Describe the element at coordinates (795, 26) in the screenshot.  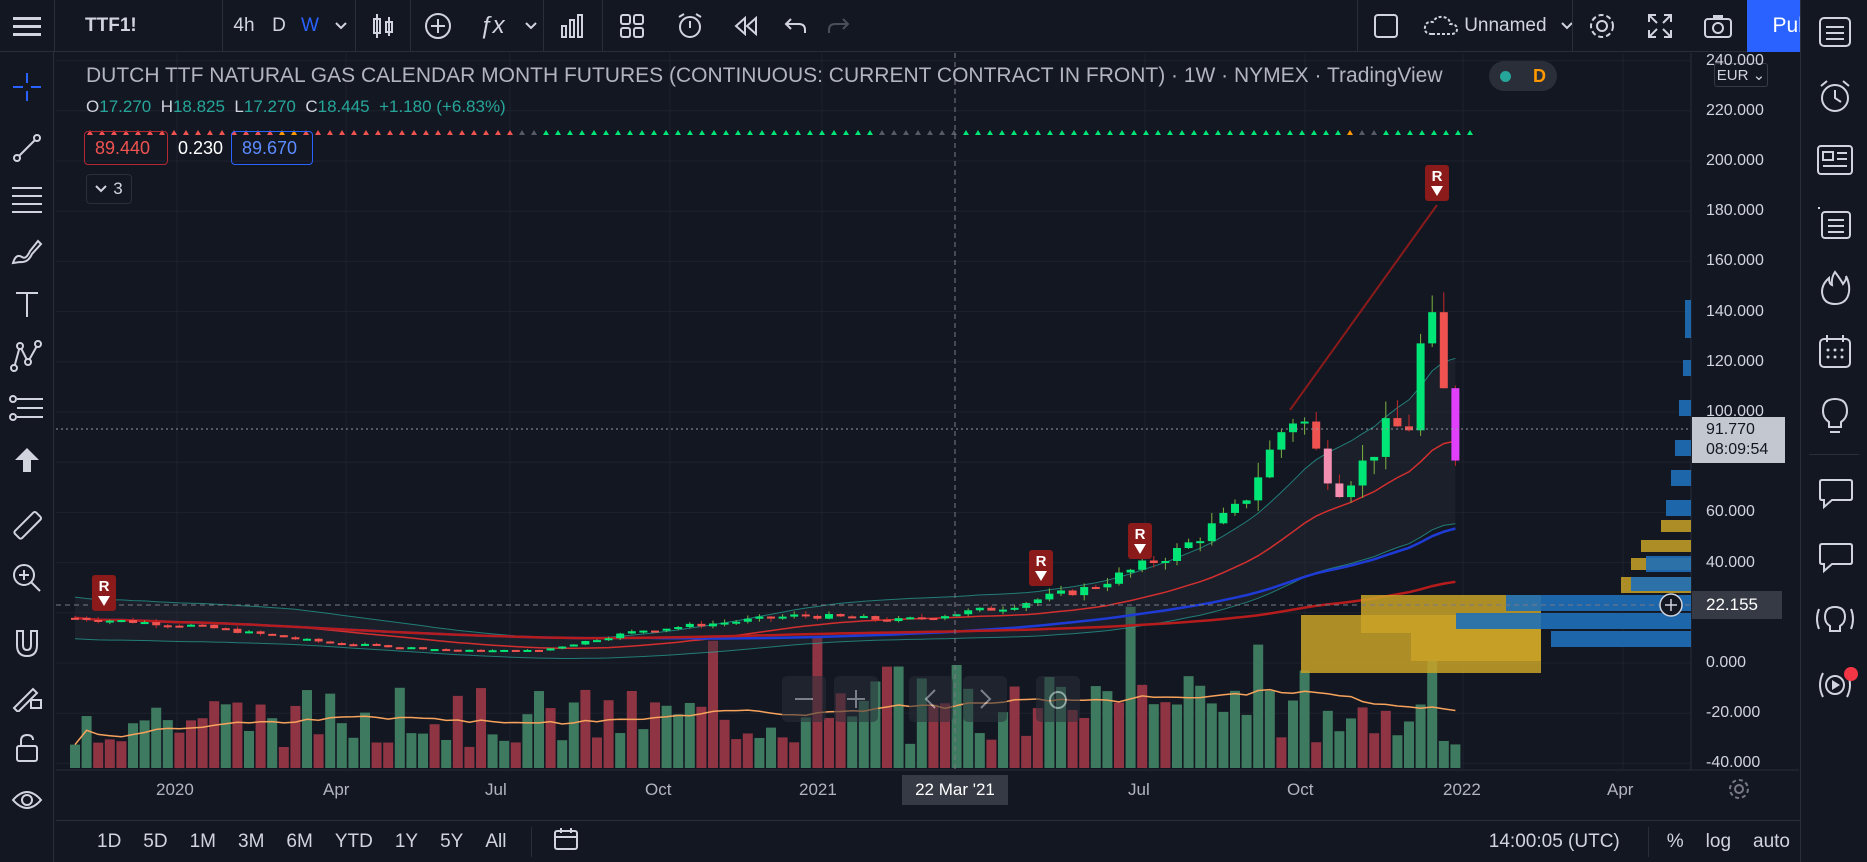
I see `undo-icon` at that location.